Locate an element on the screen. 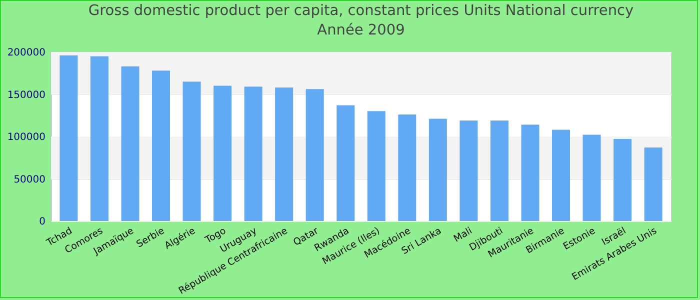  y-tick-label: 50000 is located at coordinates (30, 180).